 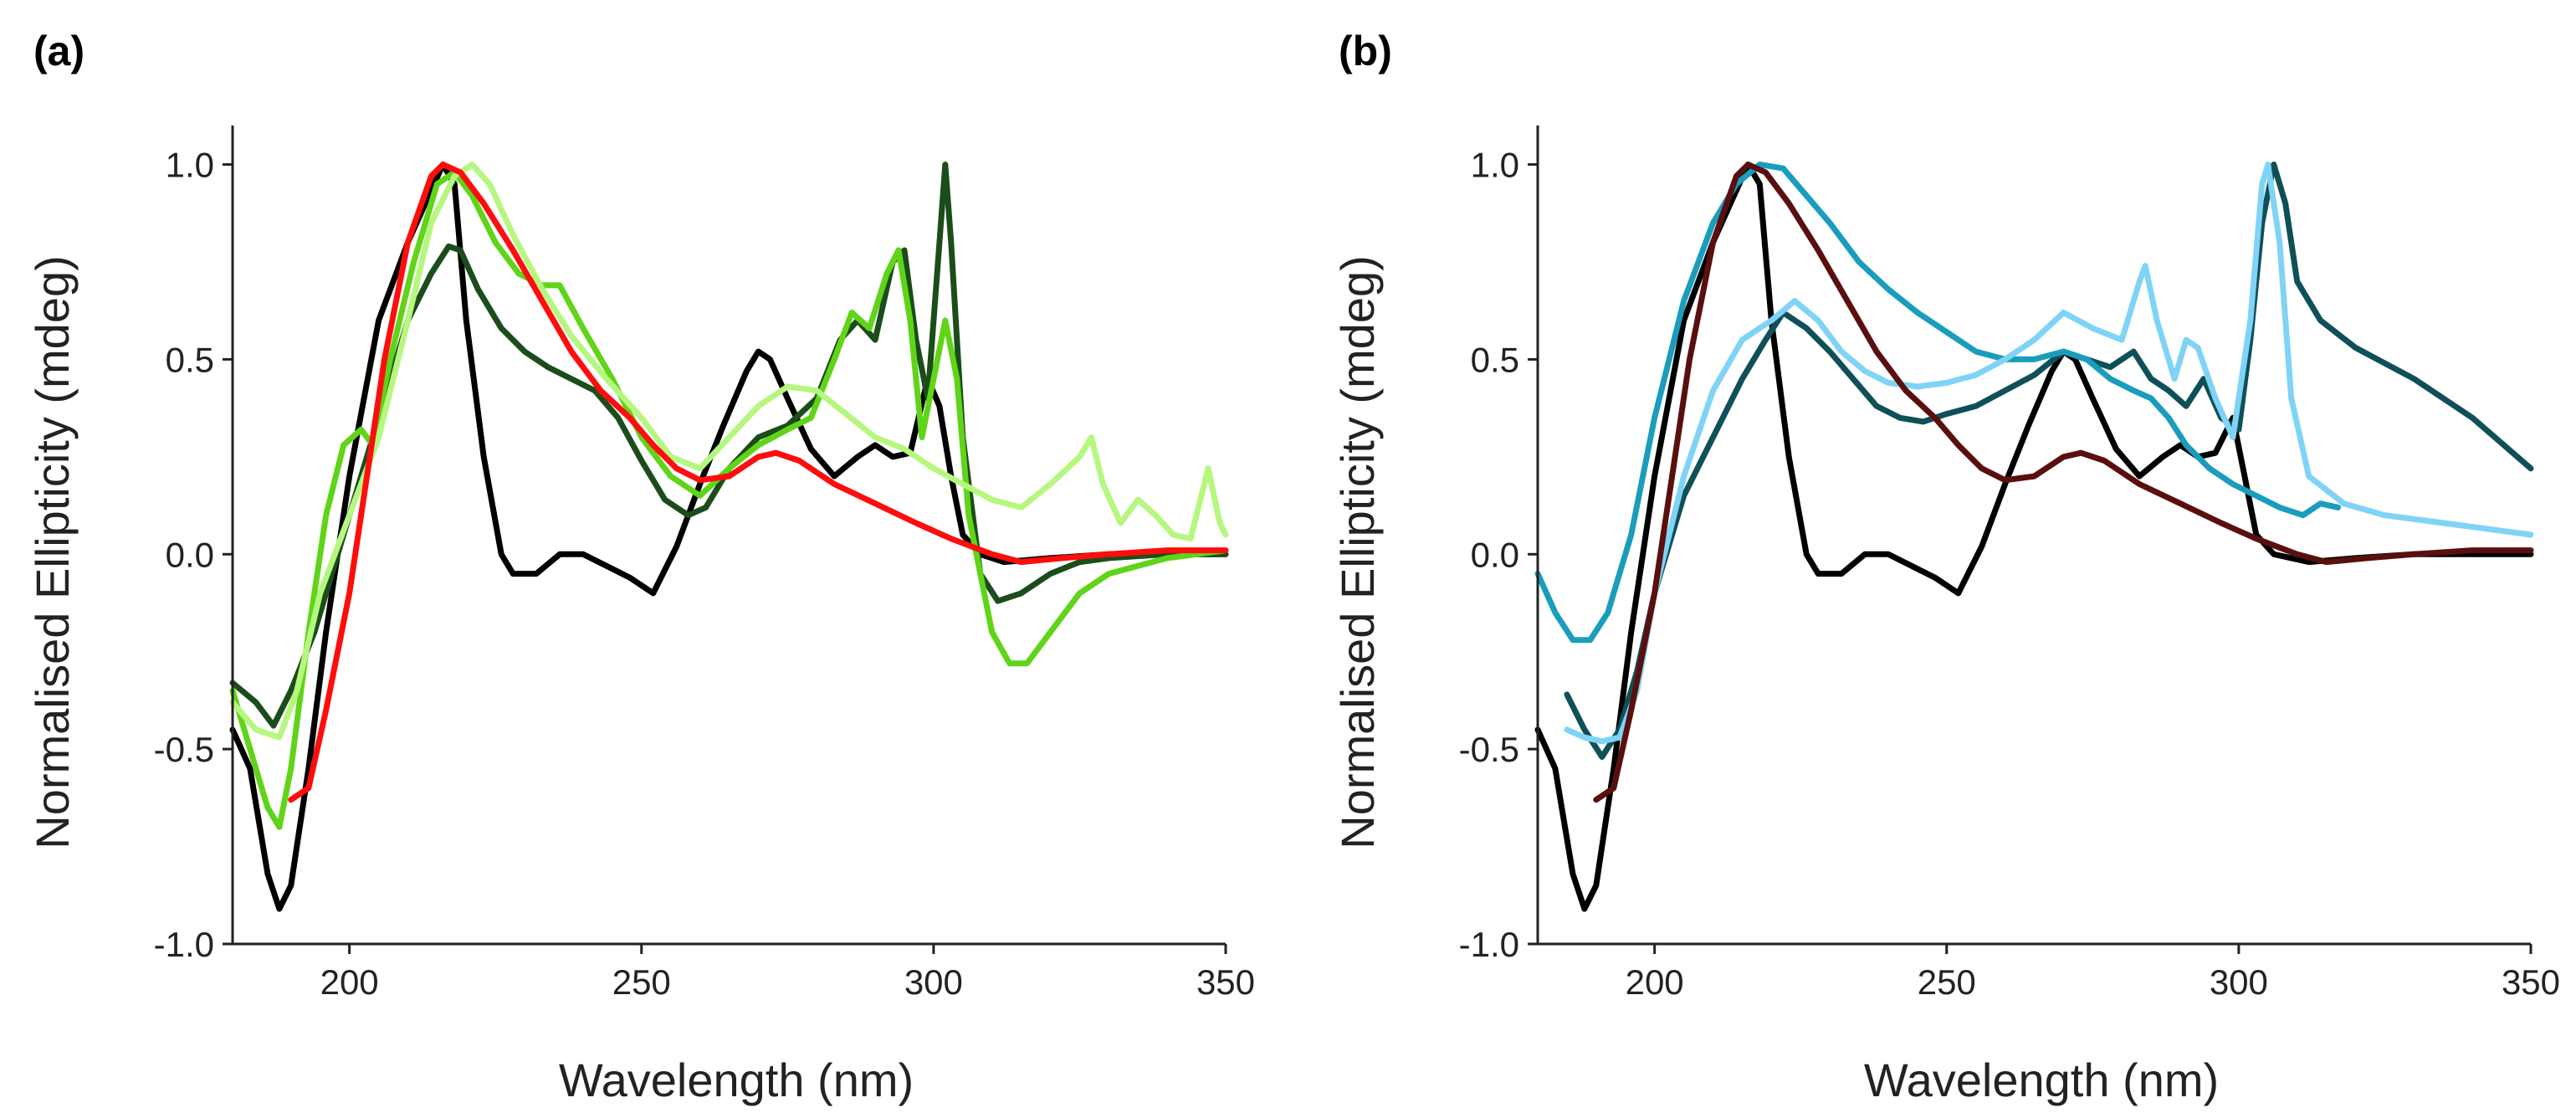 I want to click on panel-a-label: (a), so click(x=59, y=51).